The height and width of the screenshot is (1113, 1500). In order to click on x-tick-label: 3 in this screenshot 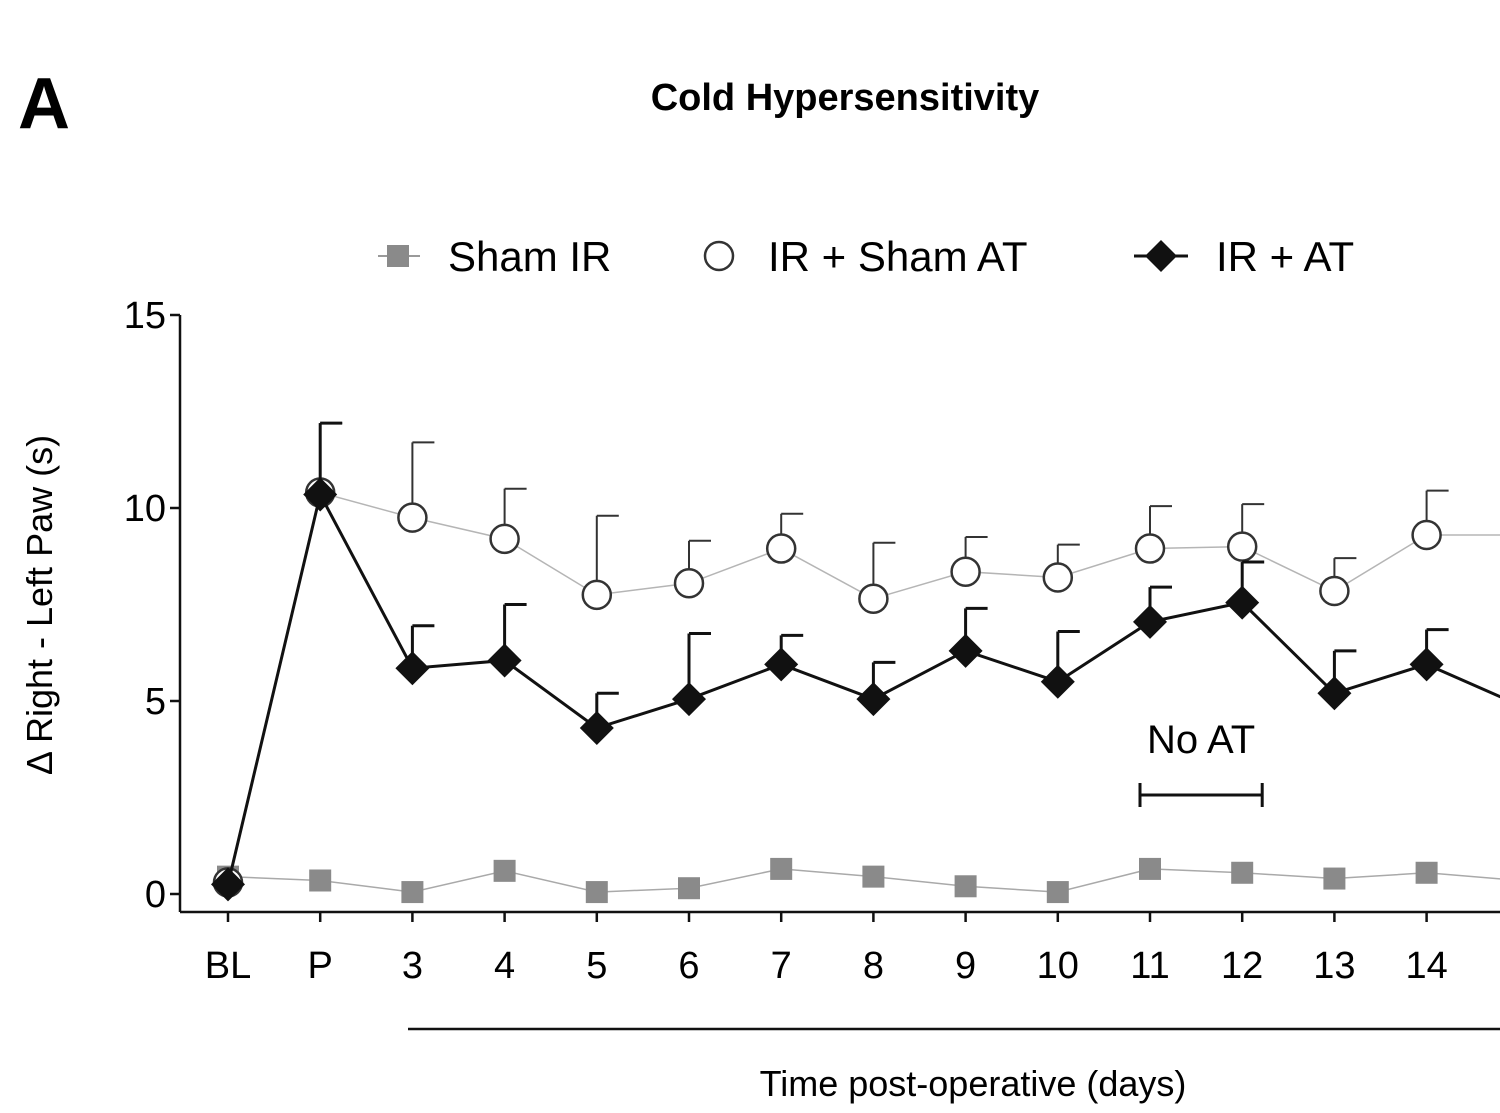, I will do `click(412, 966)`.